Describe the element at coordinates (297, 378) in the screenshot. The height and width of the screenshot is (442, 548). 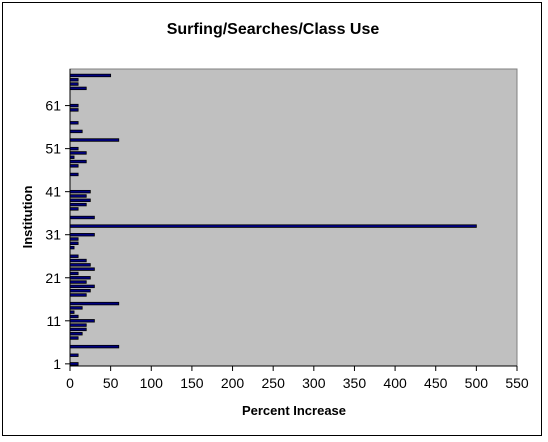
I see `x-ticks: 0 50 100 150 200 250 300 350 400 450 500 550` at that location.